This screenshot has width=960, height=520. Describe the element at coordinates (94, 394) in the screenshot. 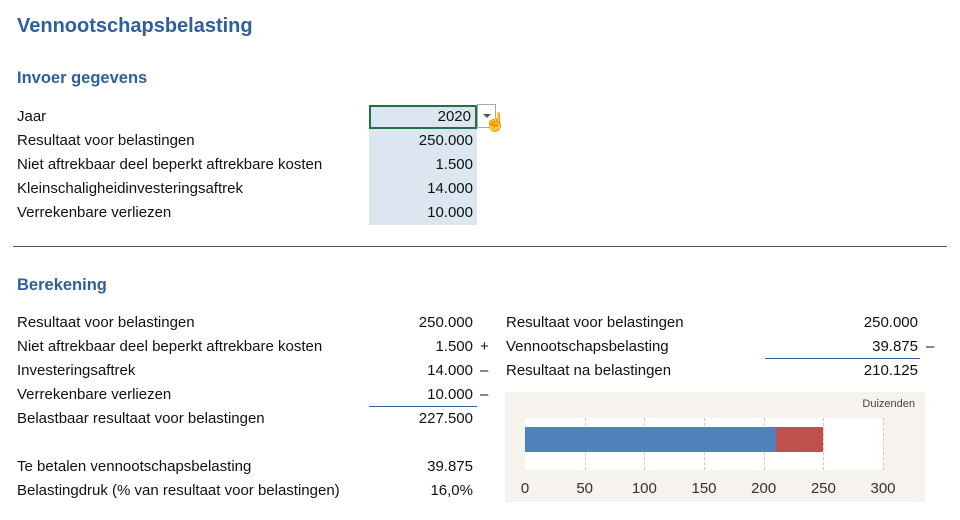

I see `calc-label: Verrekenbare verliezen` at that location.